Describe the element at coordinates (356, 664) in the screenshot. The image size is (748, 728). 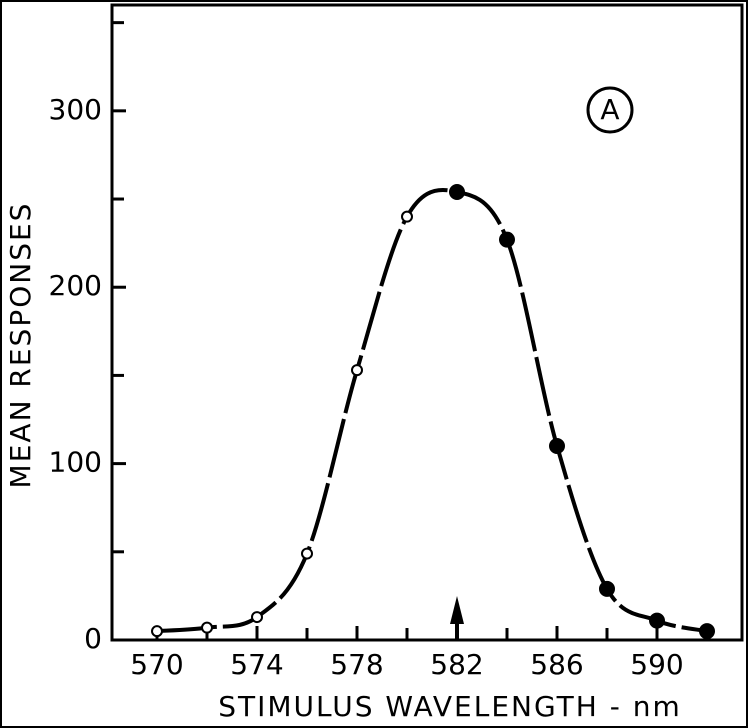
I see `x-tick-label: 578` at that location.